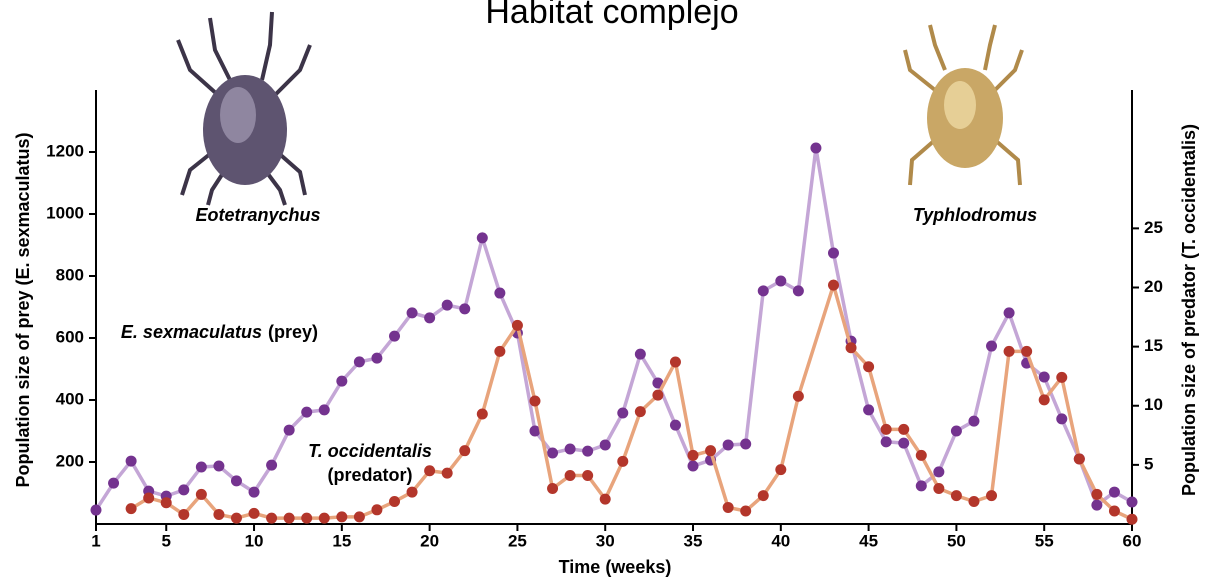 Image resolution: width=1214 pixels, height=581 pixels. What do you see at coordinates (370, 451) in the screenshot?
I see `annotation: T. occidentalis` at bounding box center [370, 451].